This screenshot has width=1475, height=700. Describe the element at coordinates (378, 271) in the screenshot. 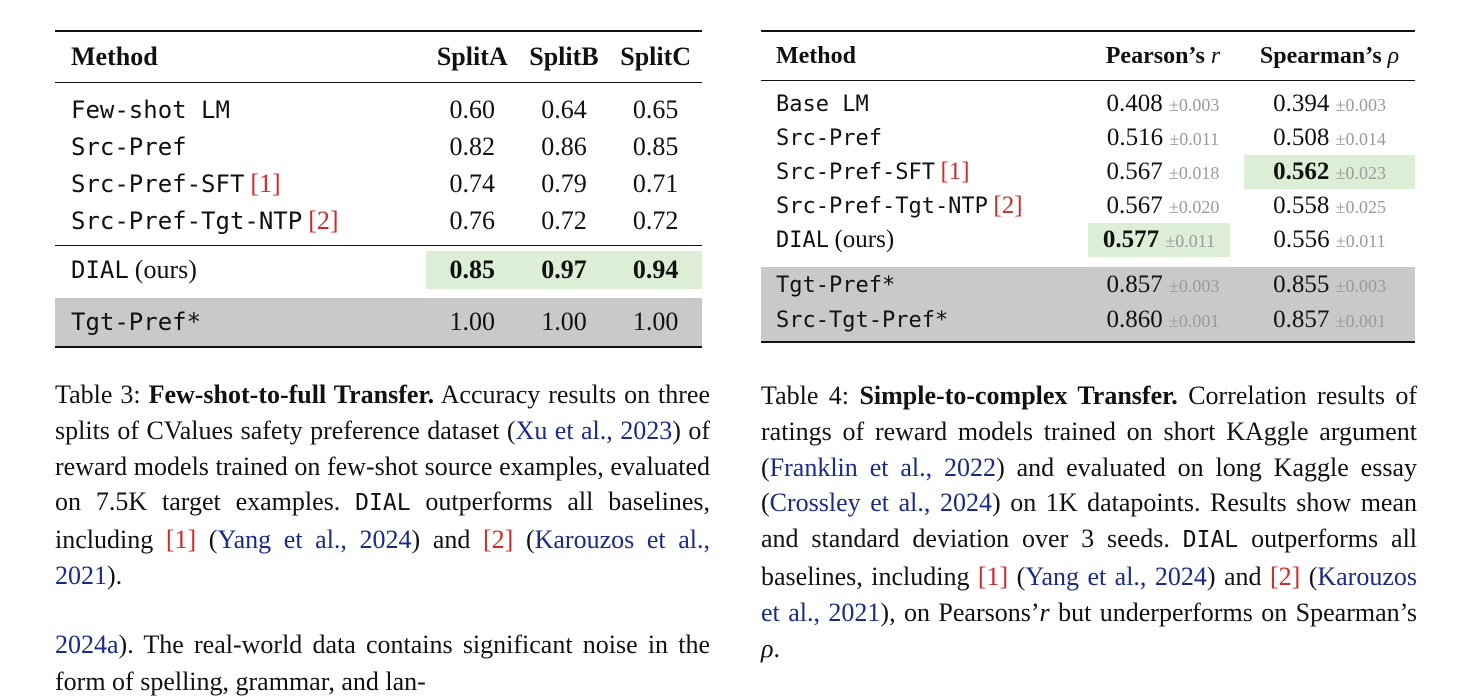

I see `table-row-ours: DIAL (ours) 0.85 0.97 0.94` at that location.